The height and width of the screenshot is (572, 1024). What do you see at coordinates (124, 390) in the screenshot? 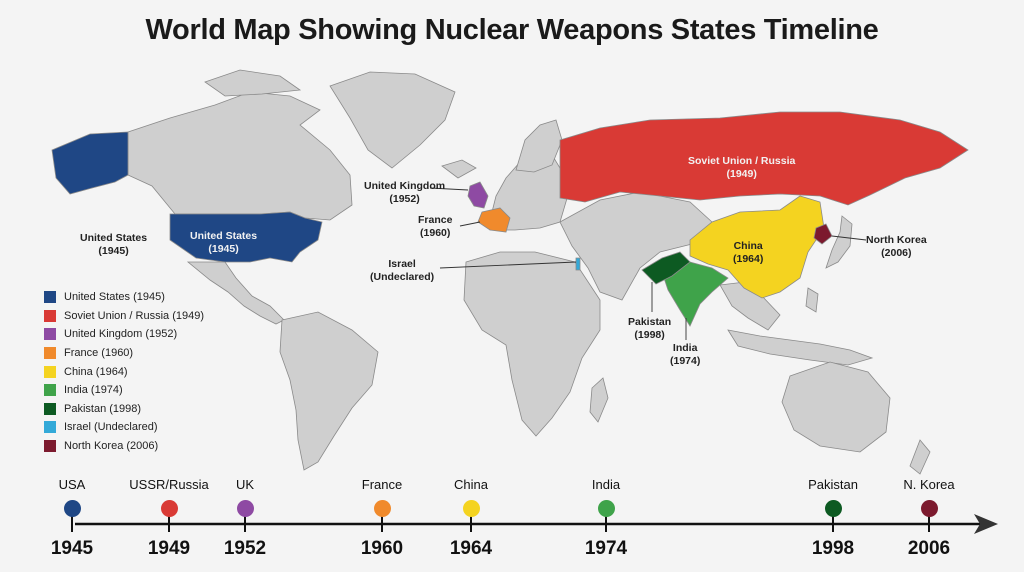
I see `legend-item: India (1974)` at bounding box center [124, 390].